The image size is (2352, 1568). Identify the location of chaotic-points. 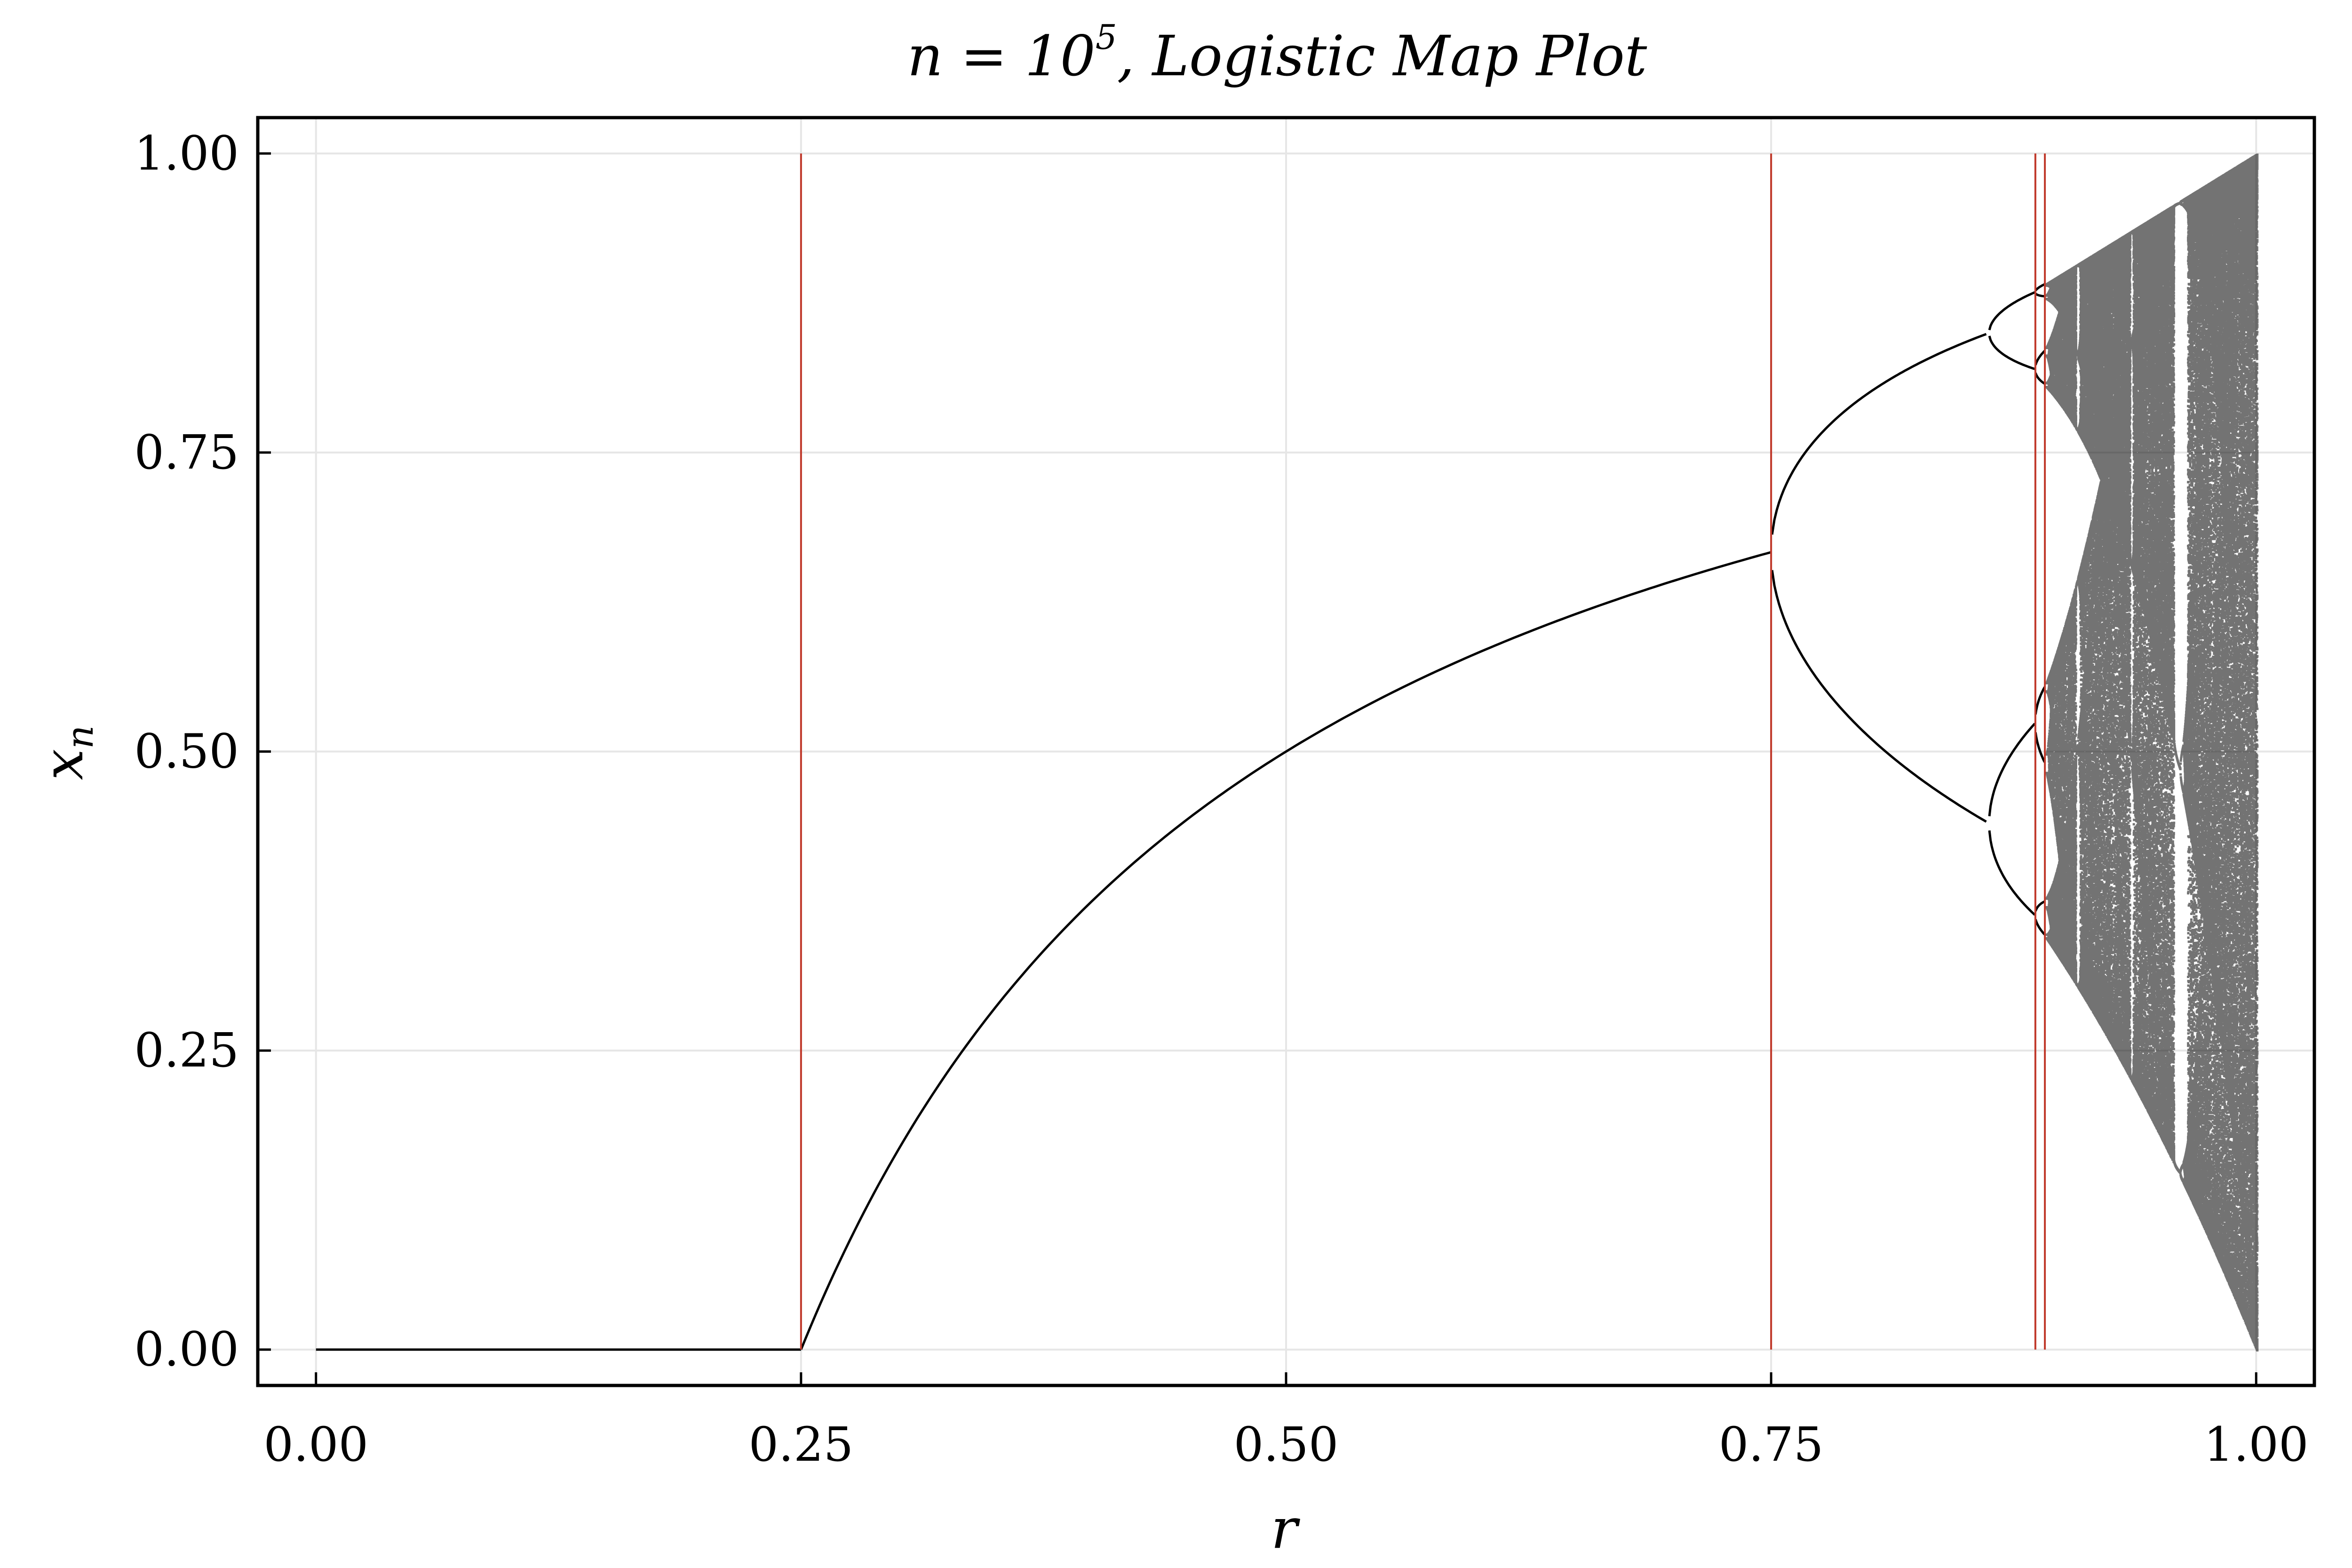
(2152, 752).